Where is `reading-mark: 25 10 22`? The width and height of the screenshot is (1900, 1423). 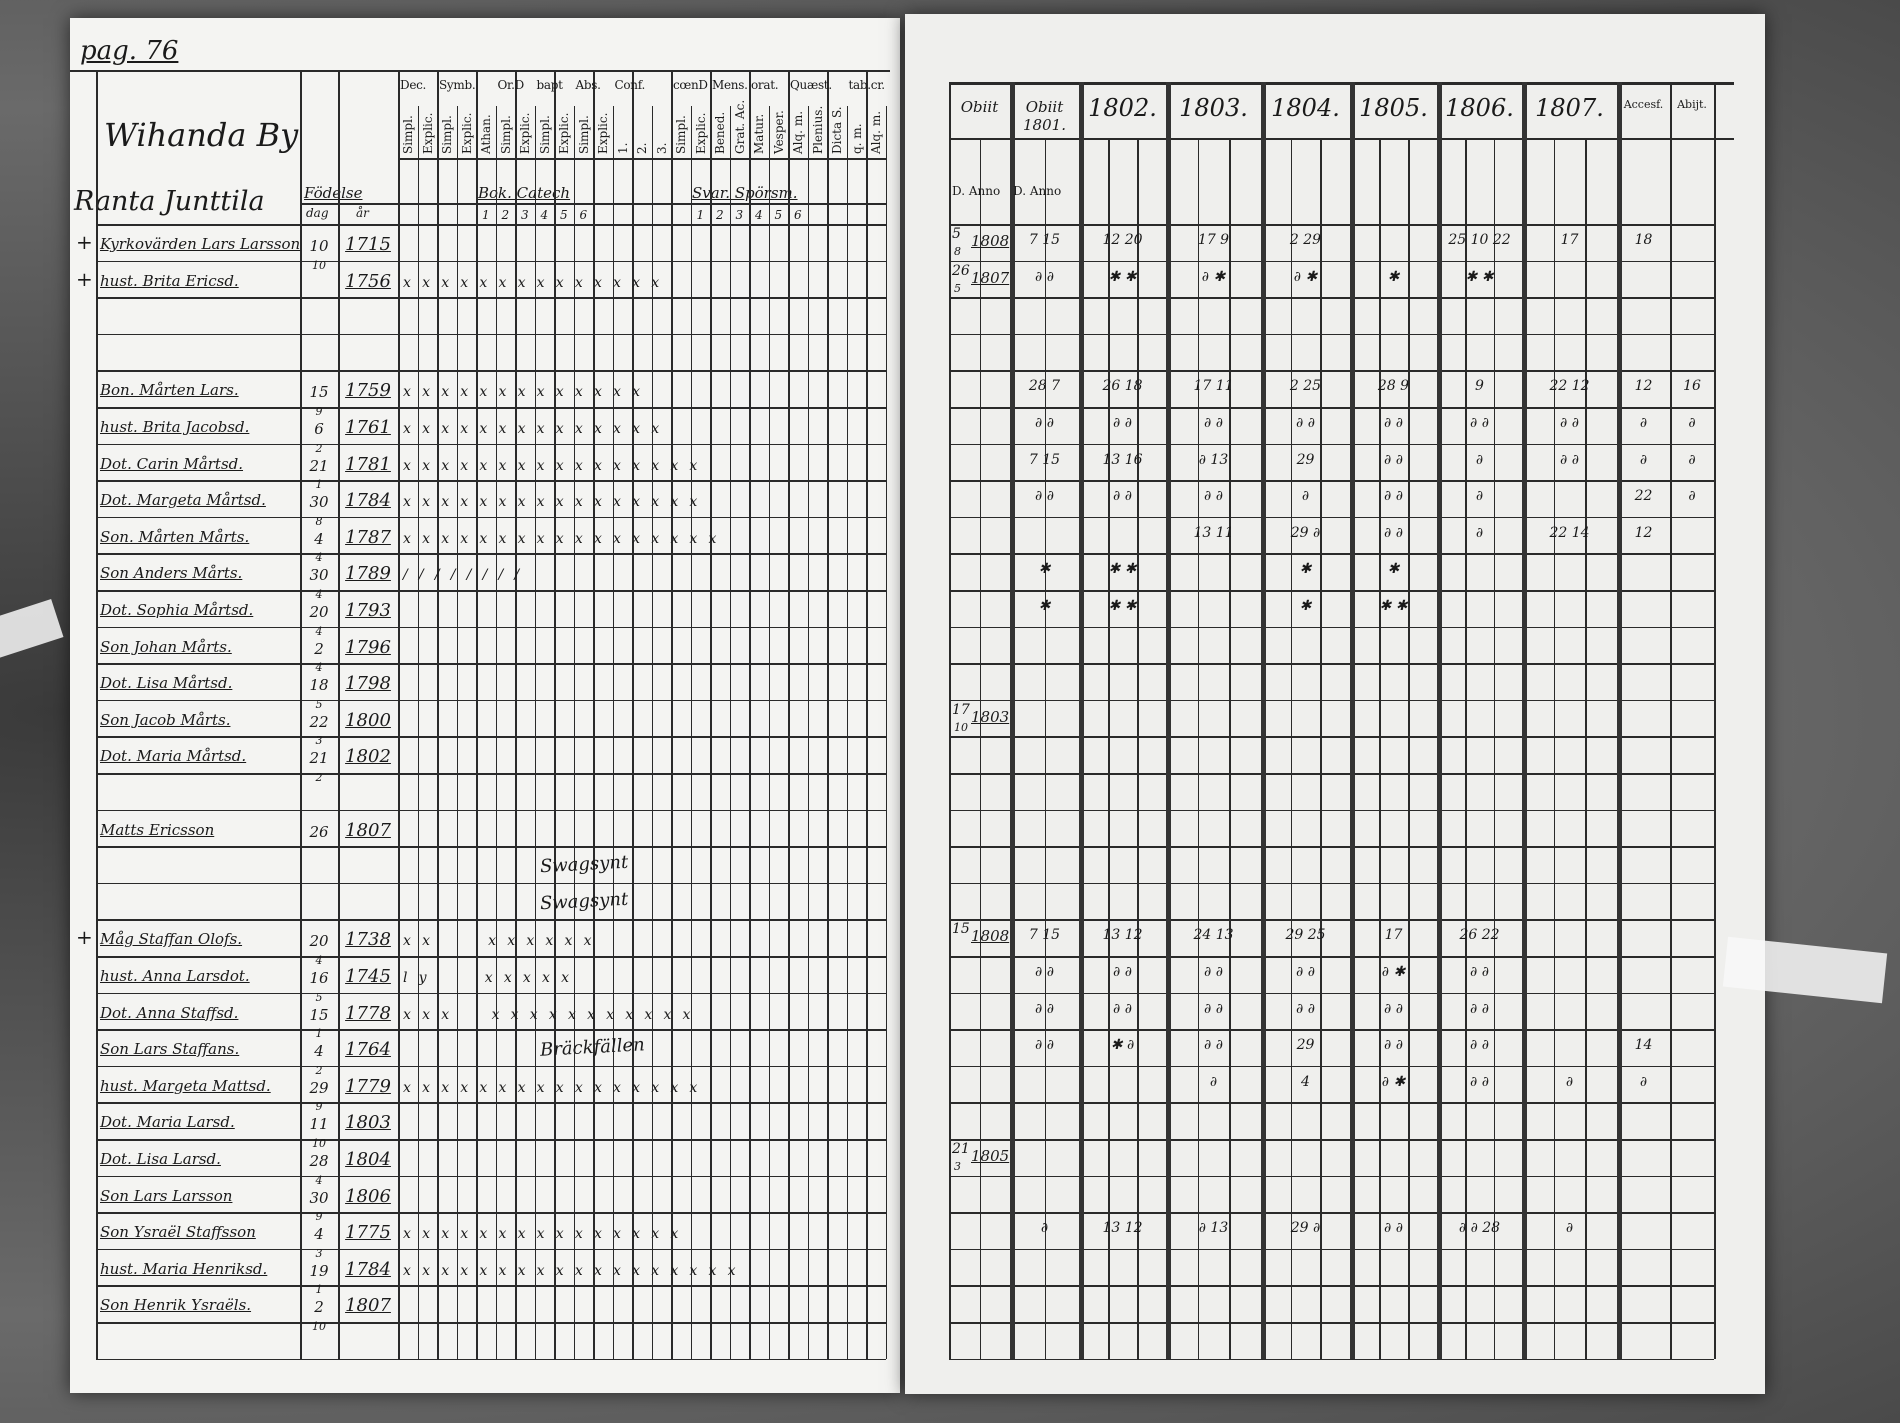 reading-mark: 25 10 22 is located at coordinates (1479, 240).